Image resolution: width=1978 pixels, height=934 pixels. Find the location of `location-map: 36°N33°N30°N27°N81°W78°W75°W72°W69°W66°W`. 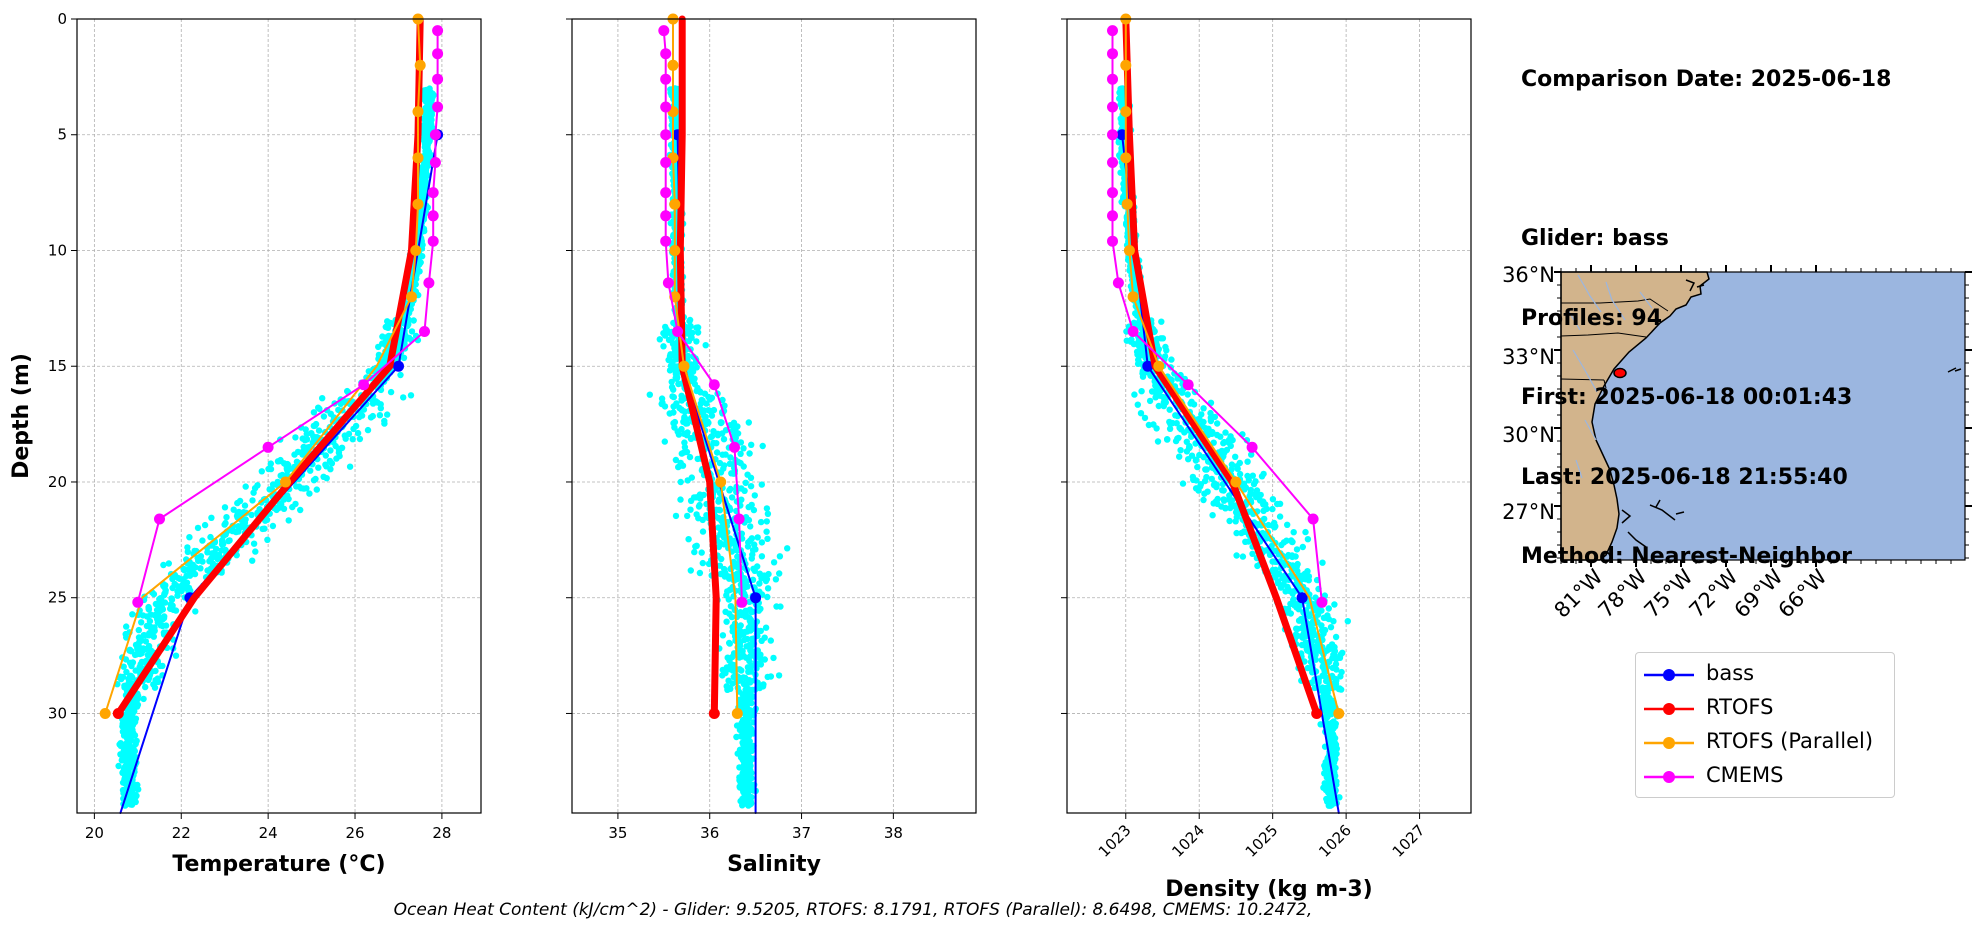

location-map: 36°N33°N30°N27°N81°W78°W75°W72°W69°W66°W is located at coordinates (1737, 443).